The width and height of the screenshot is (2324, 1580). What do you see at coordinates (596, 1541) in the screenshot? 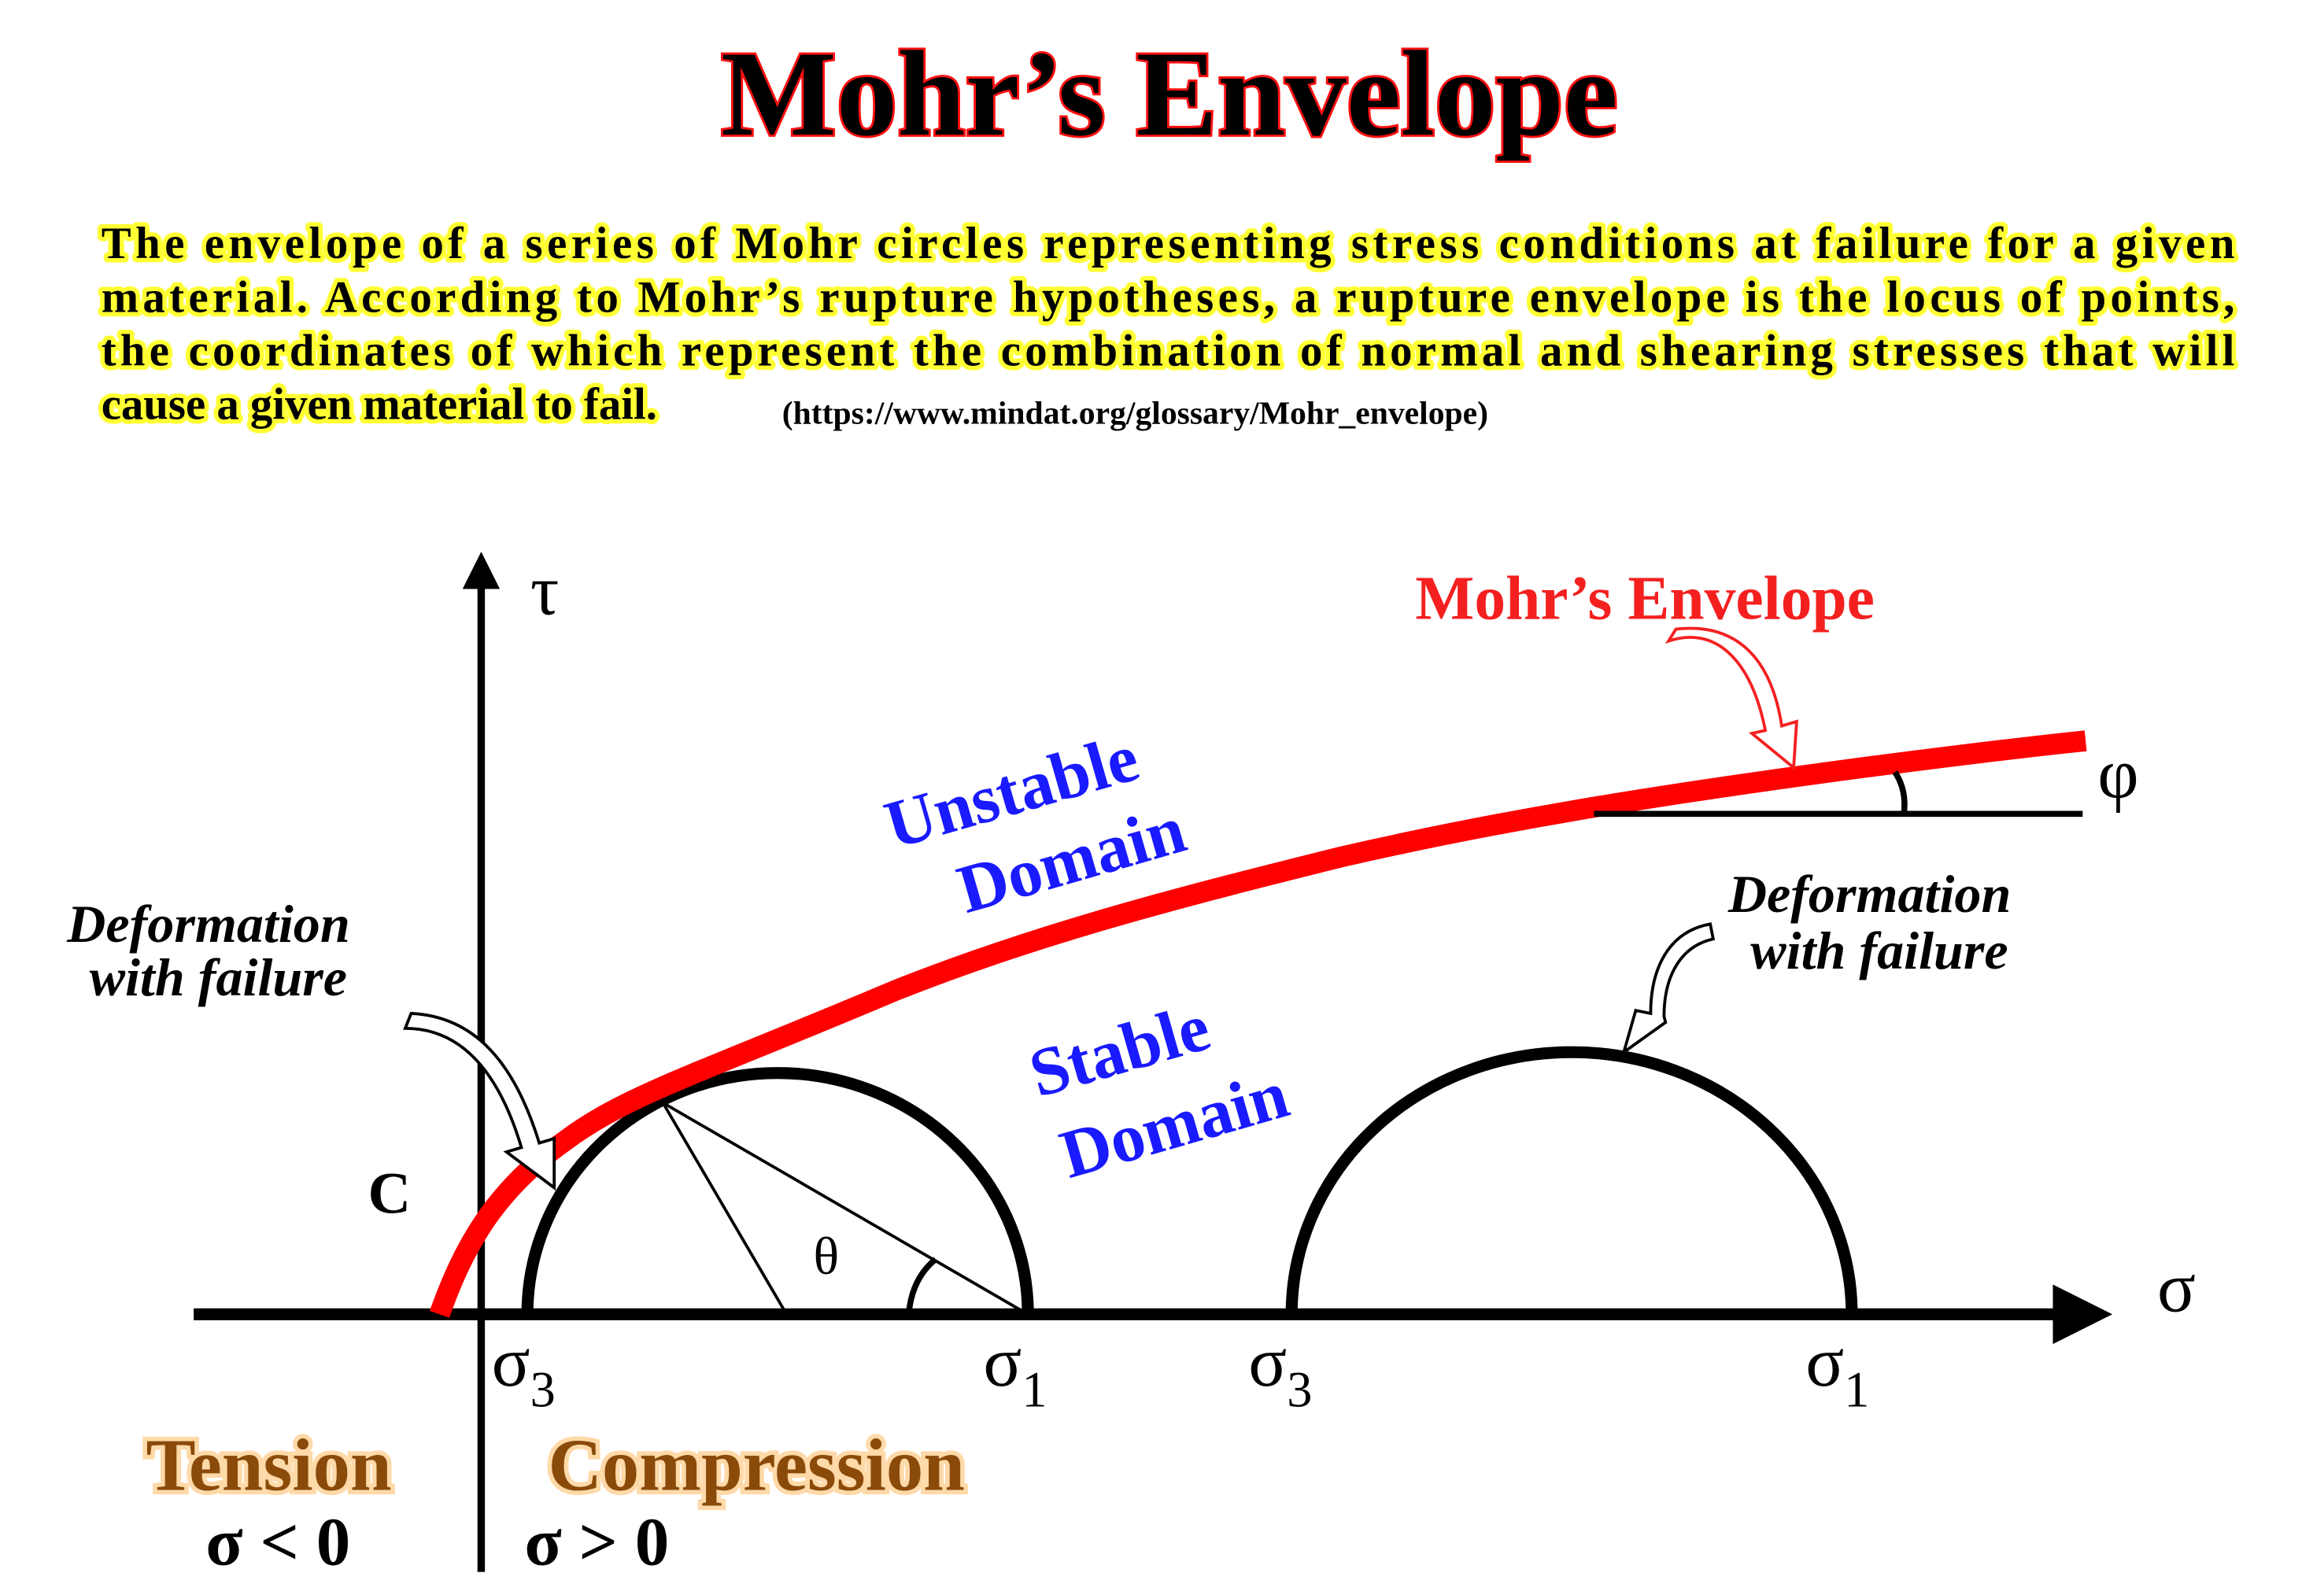
I see `compression-condition: σ > 0` at bounding box center [596, 1541].